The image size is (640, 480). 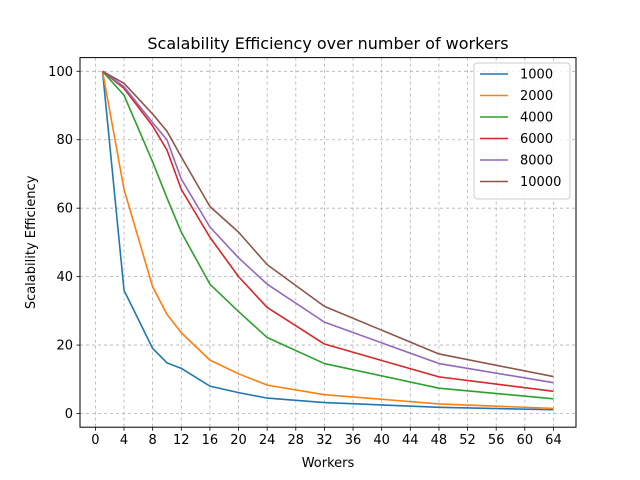 What do you see at coordinates (64, 243) in the screenshot?
I see `y-axis-ticks: 0 20 40 60 80 100` at bounding box center [64, 243].